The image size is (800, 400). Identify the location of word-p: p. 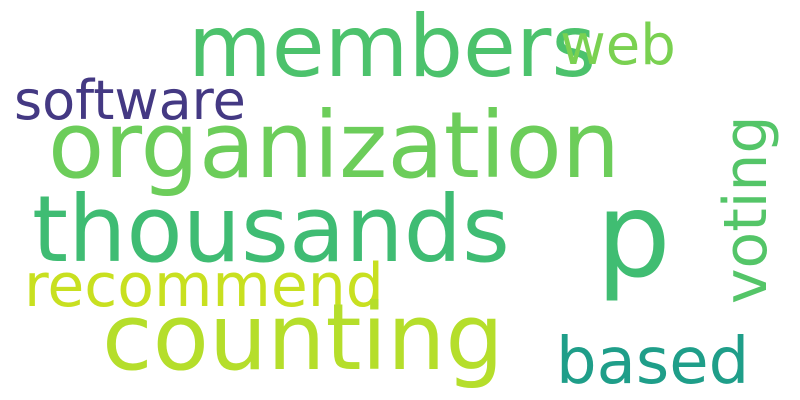
(633, 235).